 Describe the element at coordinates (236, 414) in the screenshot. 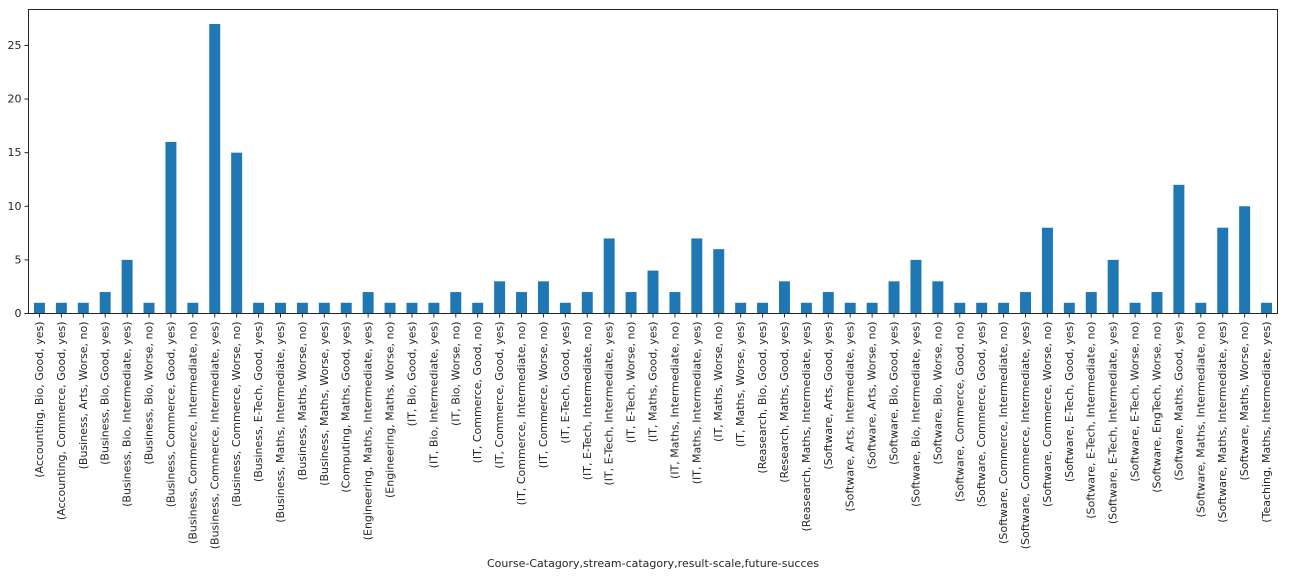

I see `x-tick-label: (Business, Commerce, Worse, no)` at that location.